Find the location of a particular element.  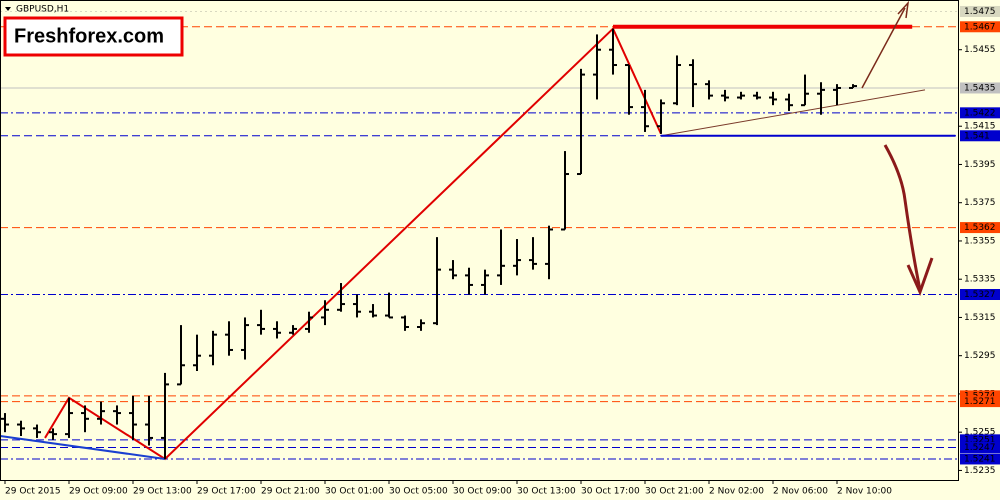

y-tick-label: 1.5395 is located at coordinates (980, 165).